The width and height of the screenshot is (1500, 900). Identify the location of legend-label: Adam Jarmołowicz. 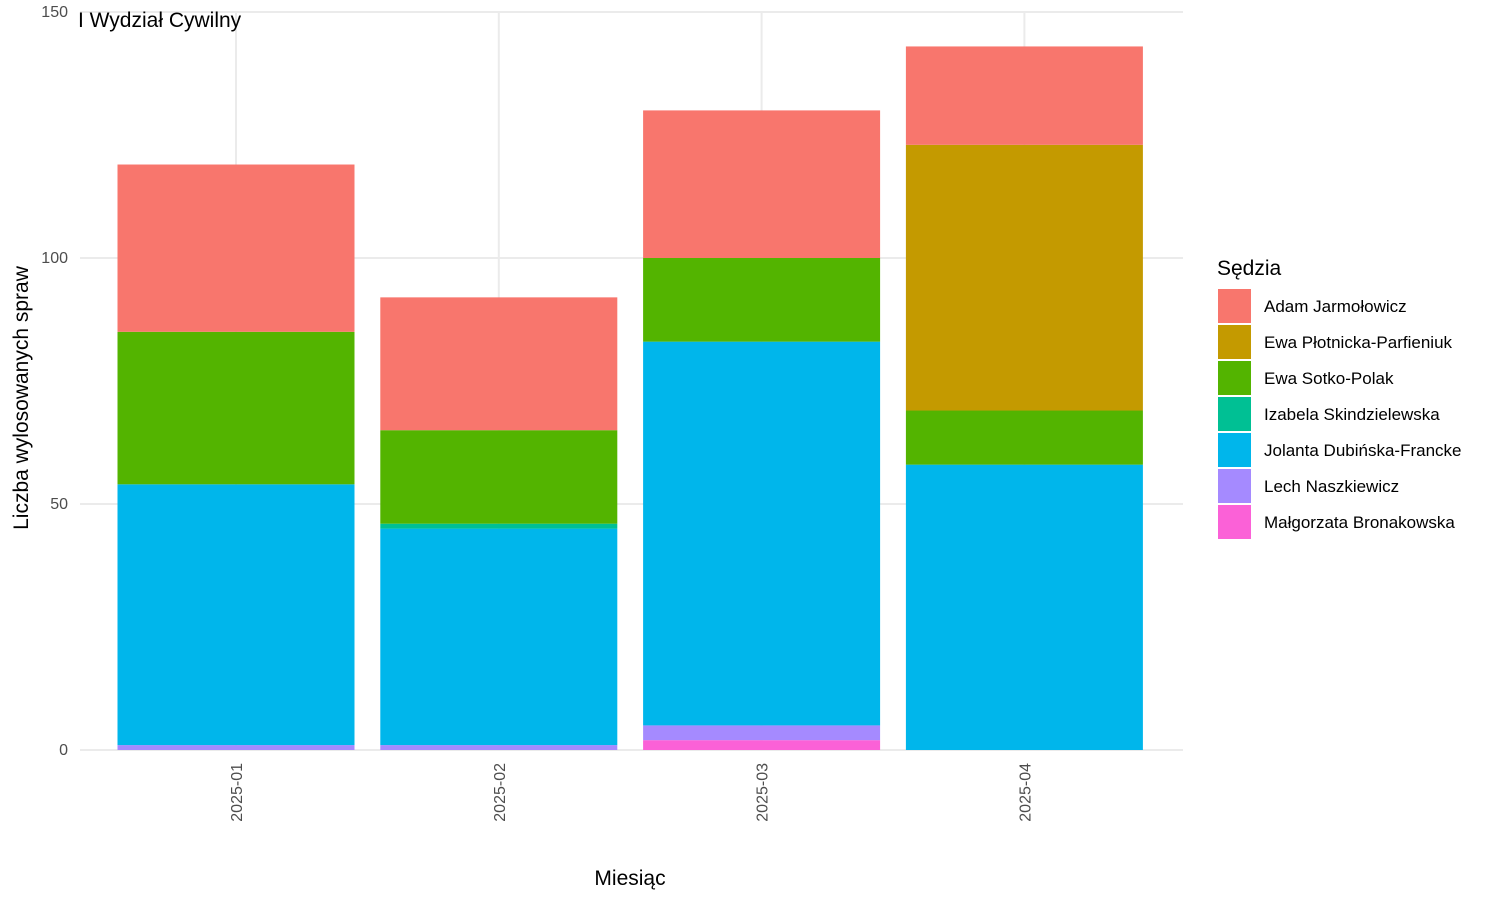
(1335, 306).